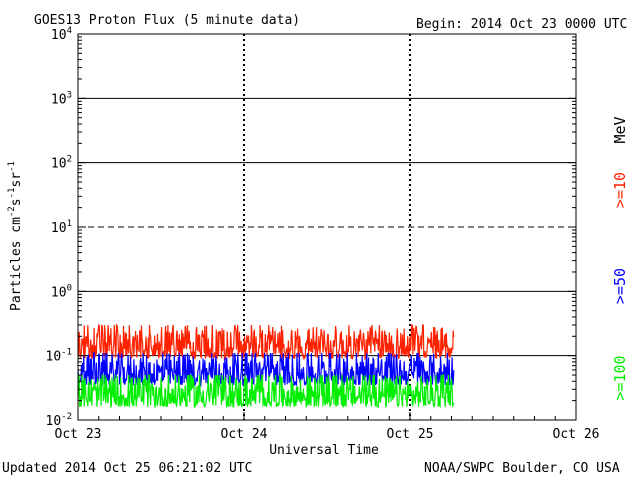 This screenshot has width=640, height=480. I want to click on x-tick-label: Oct 24, so click(244, 434).